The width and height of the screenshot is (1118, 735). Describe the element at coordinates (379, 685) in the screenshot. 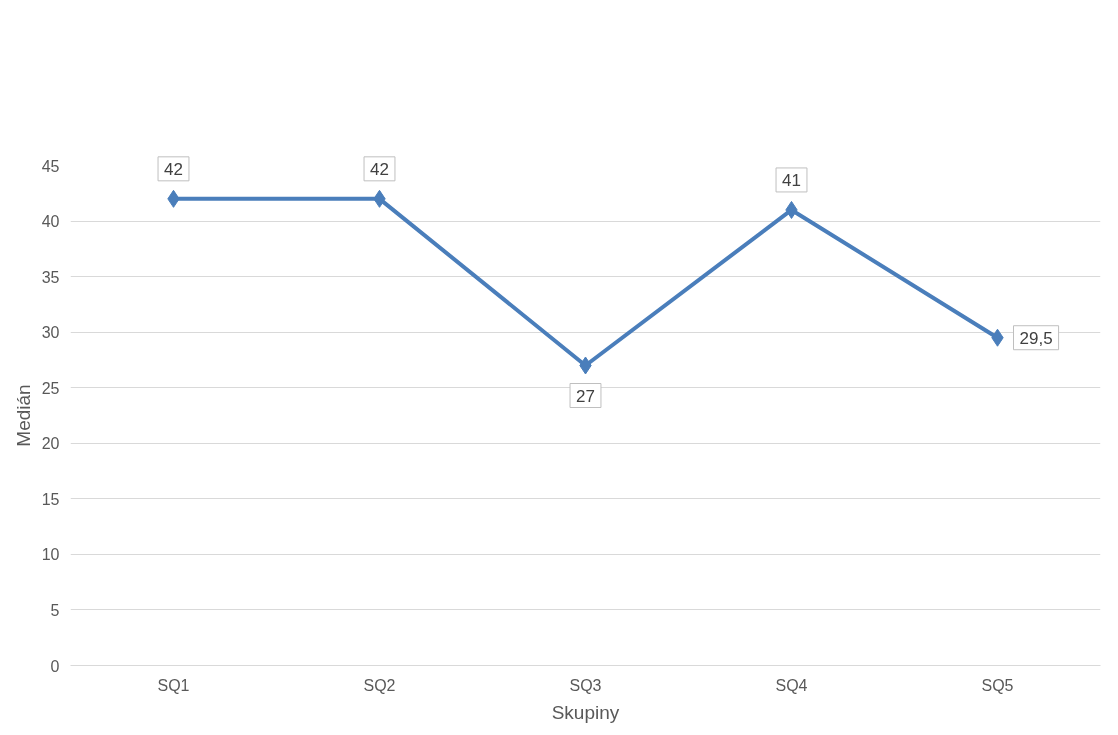

I see `x-tick-label: SQ2` at that location.